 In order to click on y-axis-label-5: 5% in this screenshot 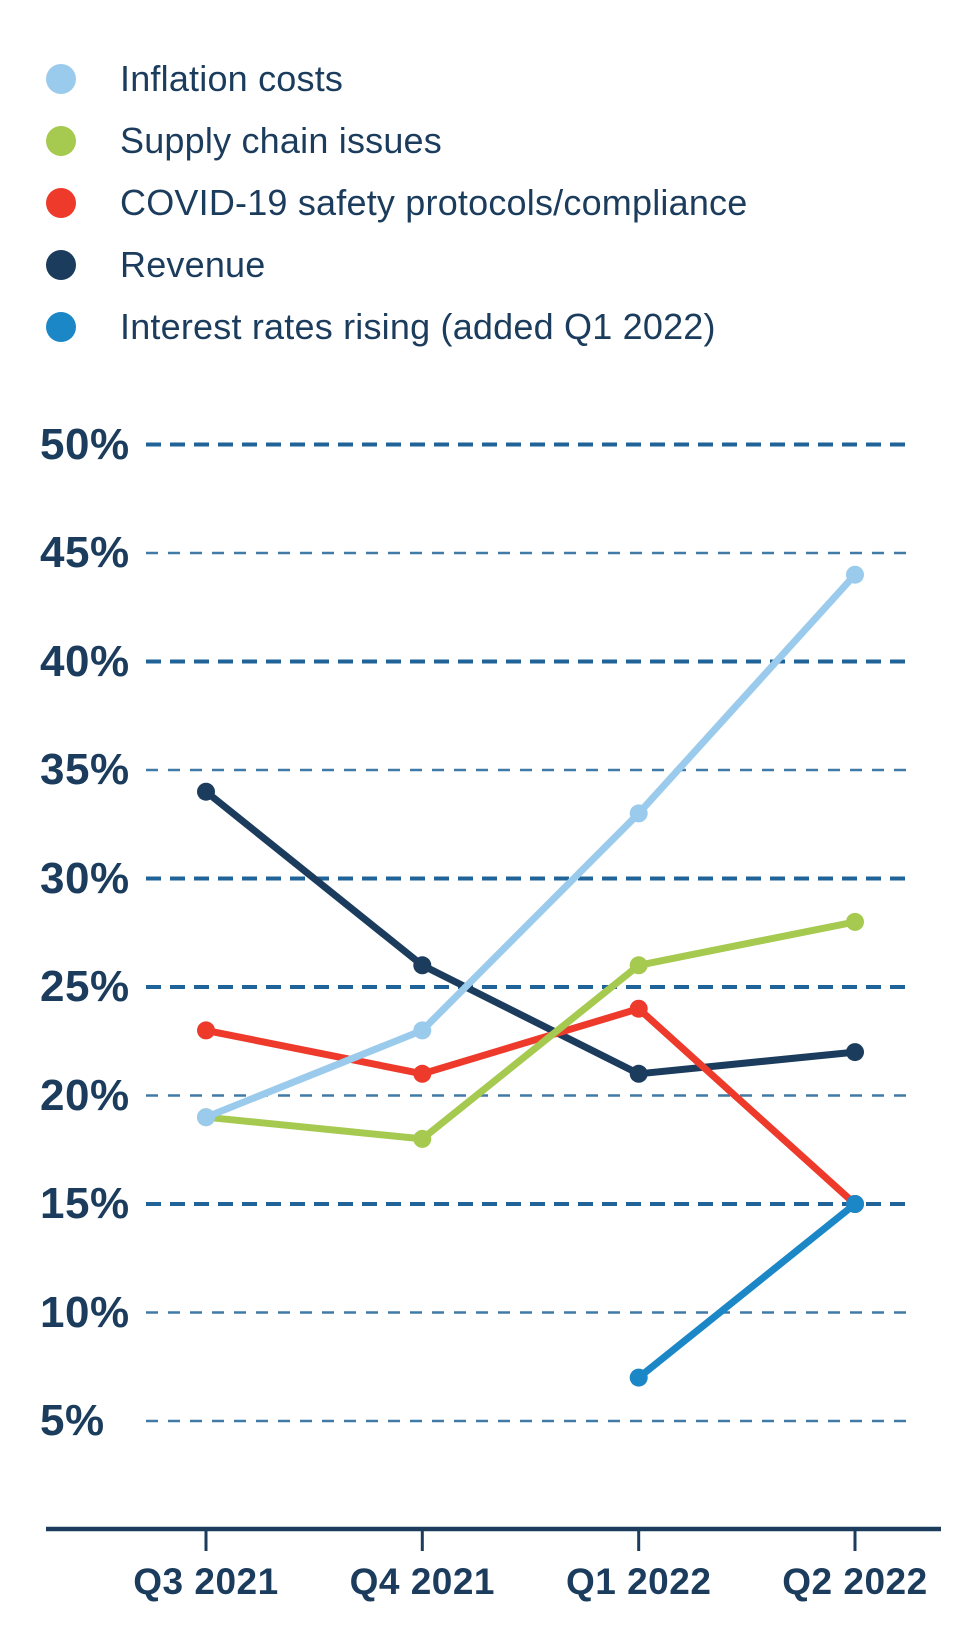, I will do `click(72, 1420)`.